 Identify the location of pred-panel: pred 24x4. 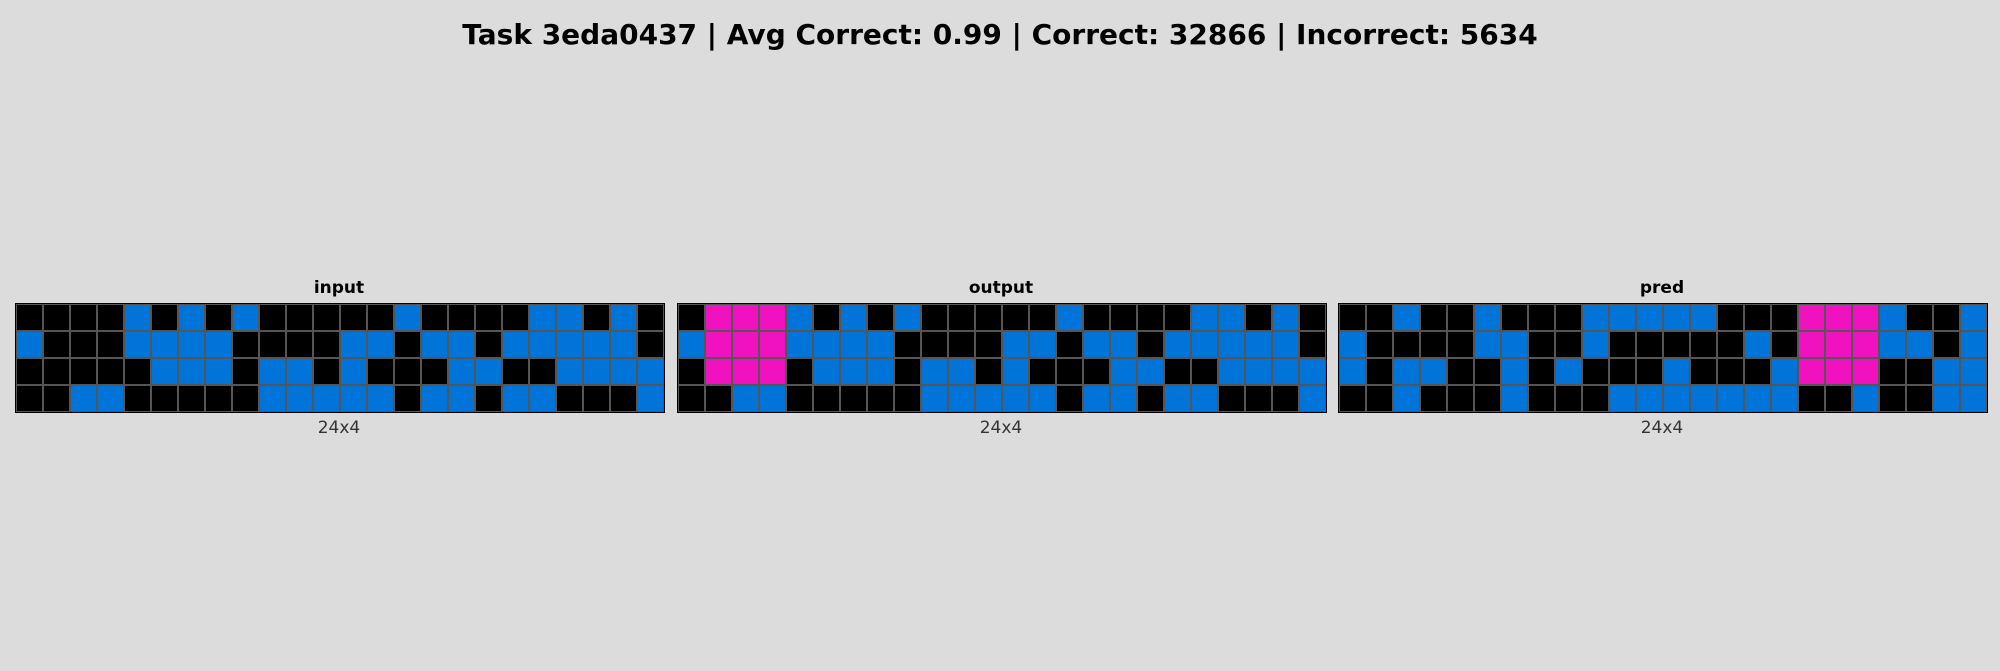
(1663, 357).